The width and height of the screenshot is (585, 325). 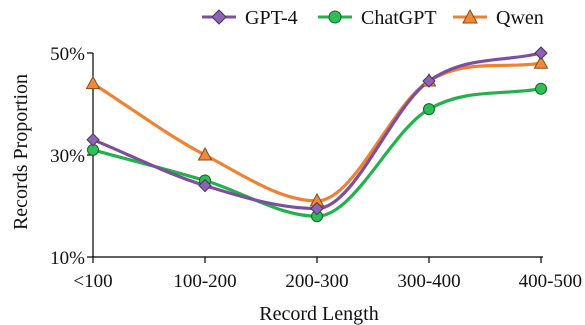 What do you see at coordinates (335, 17) in the screenshot?
I see `legend-marker-chatgpt` at bounding box center [335, 17].